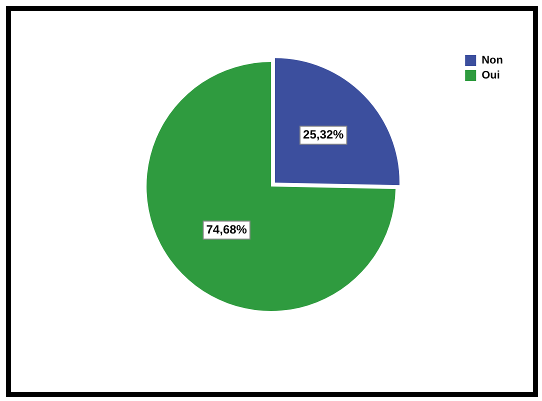 This screenshot has width=542, height=401. What do you see at coordinates (491, 76) in the screenshot?
I see `legend-label: Oui` at bounding box center [491, 76].